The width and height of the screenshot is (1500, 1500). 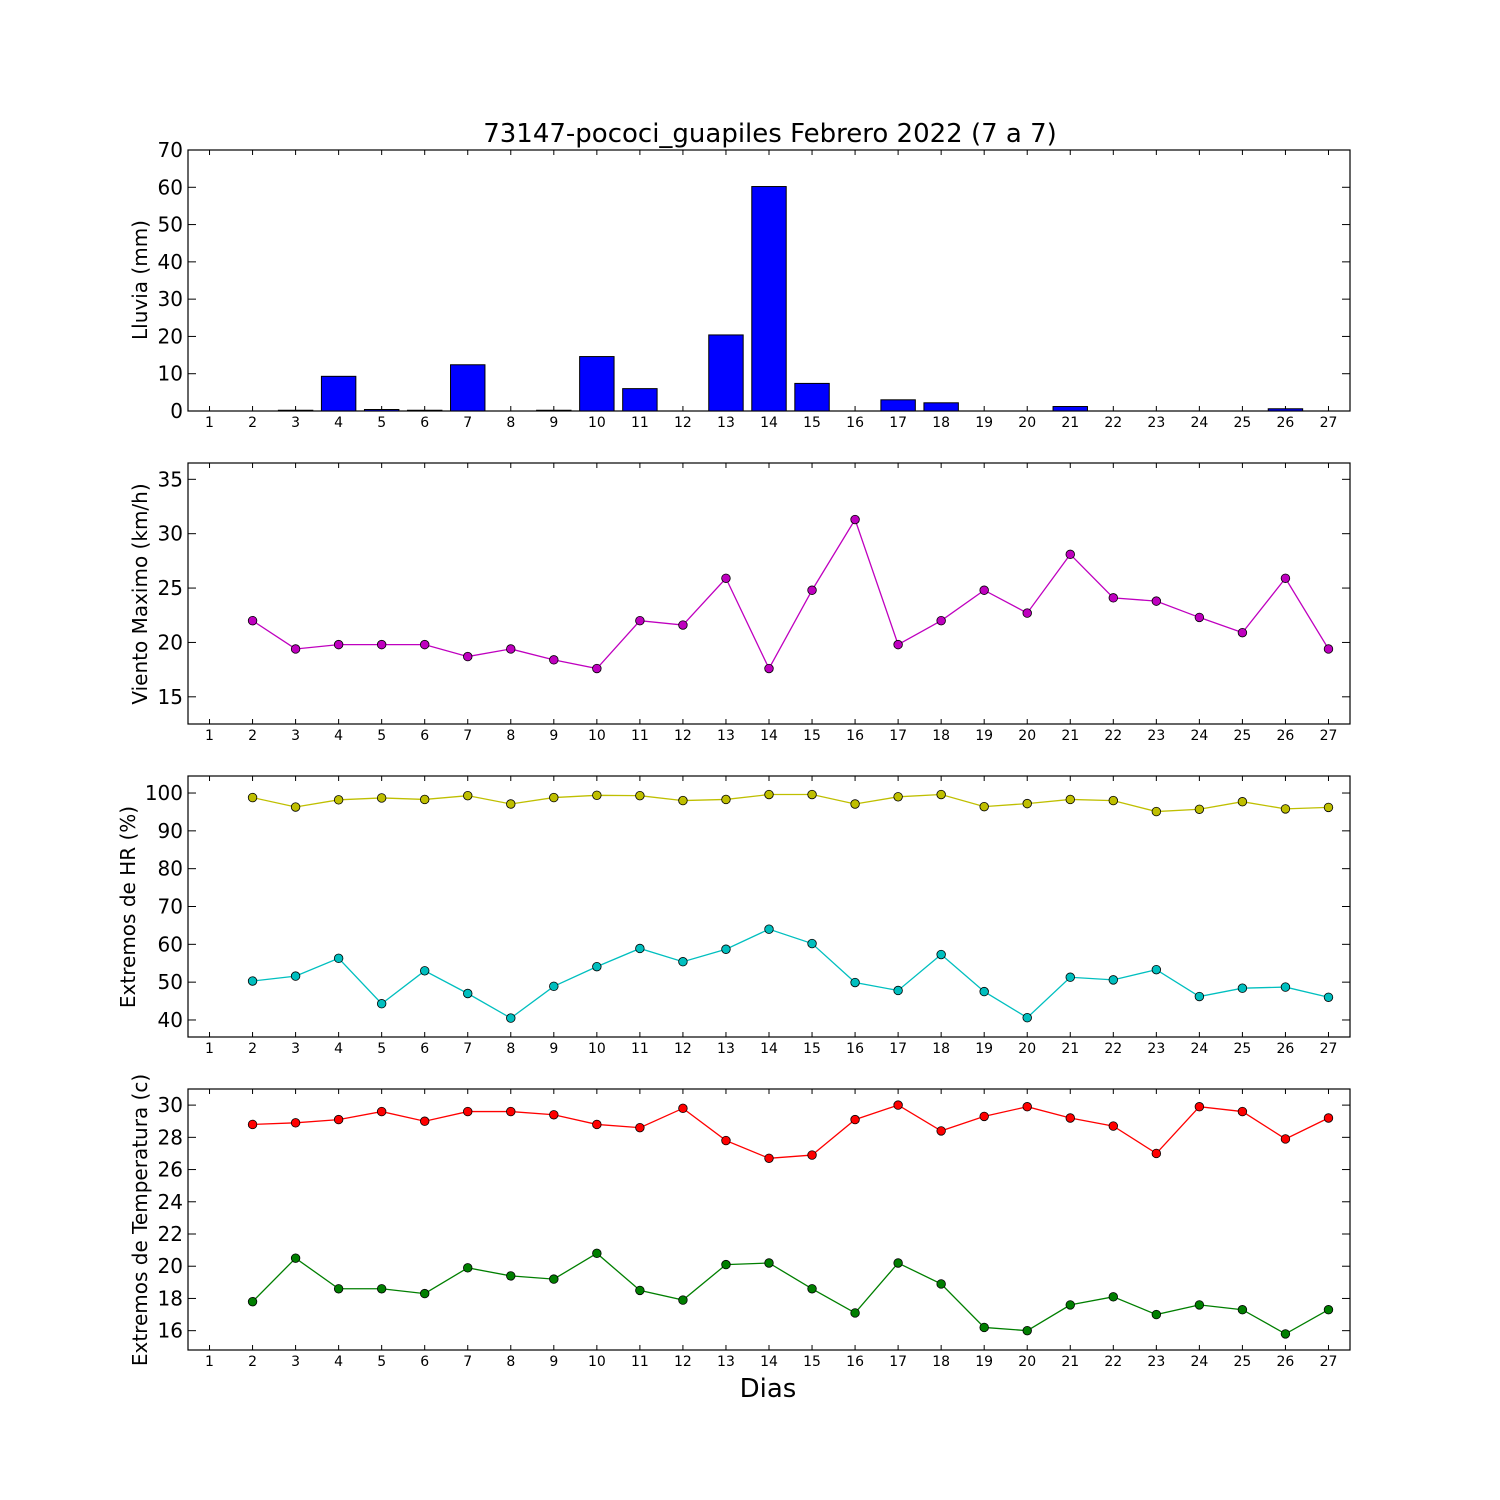 What do you see at coordinates (640, 423) in the screenshot?
I see `rainfall-xtick-label: 11` at bounding box center [640, 423].